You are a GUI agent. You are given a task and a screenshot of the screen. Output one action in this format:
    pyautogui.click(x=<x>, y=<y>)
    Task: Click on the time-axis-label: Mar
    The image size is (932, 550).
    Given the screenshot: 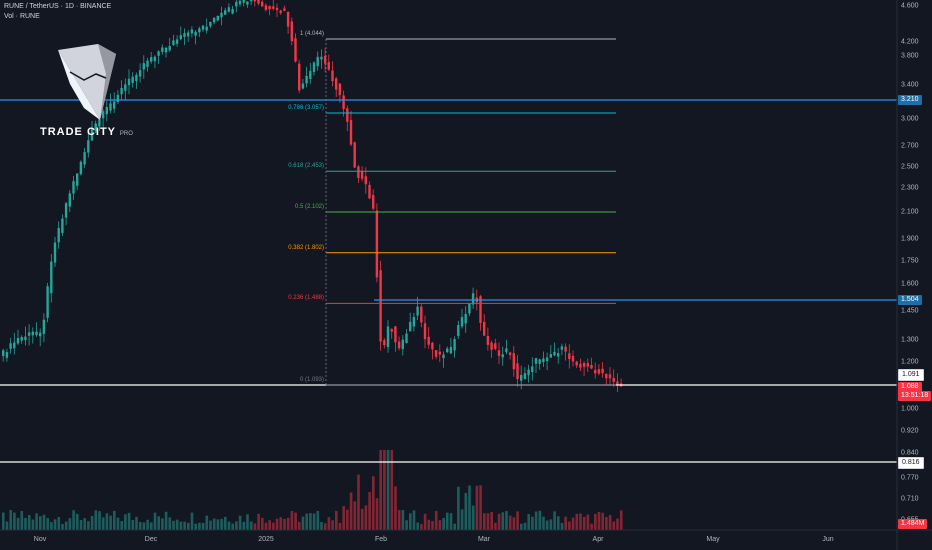 What is the action you would take?
    pyautogui.click(x=484, y=539)
    